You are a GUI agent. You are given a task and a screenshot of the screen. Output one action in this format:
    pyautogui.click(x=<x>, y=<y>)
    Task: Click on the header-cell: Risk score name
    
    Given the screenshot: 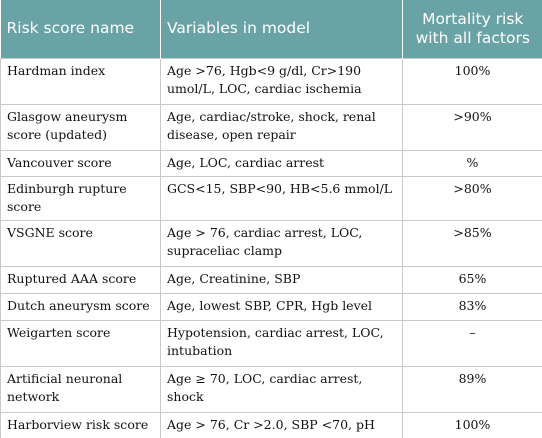 What is the action you would take?
    pyautogui.click(x=80, y=29)
    